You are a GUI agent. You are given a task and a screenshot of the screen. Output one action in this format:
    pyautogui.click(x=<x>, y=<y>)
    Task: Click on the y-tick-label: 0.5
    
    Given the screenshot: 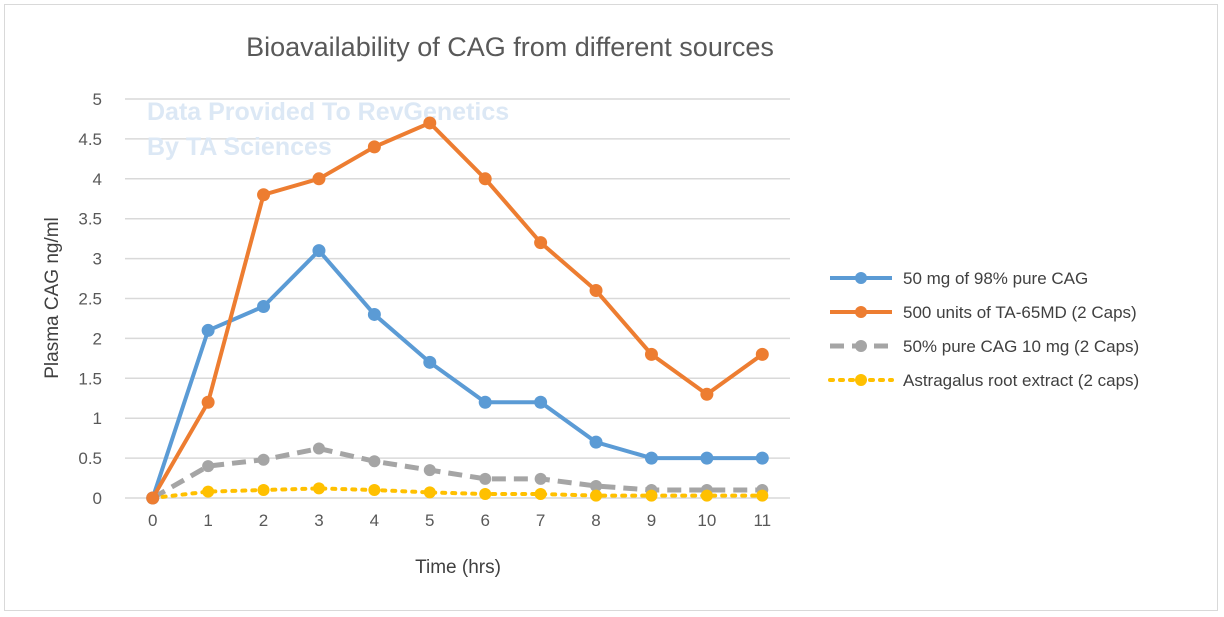 What is the action you would take?
    pyautogui.click(x=90, y=458)
    